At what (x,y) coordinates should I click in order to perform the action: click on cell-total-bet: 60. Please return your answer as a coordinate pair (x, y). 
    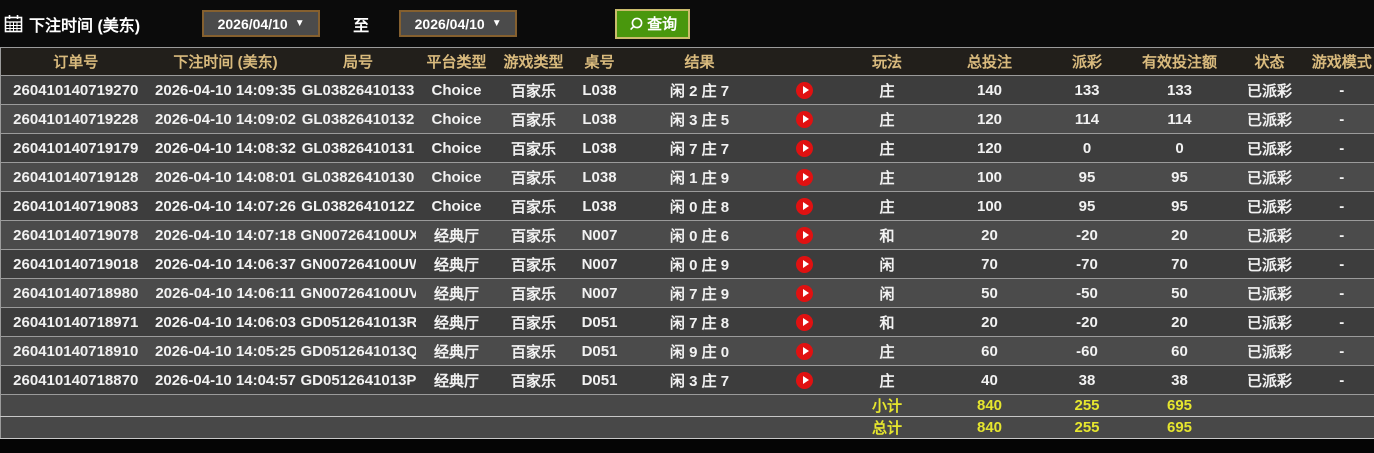
    Looking at the image, I should click on (989, 351).